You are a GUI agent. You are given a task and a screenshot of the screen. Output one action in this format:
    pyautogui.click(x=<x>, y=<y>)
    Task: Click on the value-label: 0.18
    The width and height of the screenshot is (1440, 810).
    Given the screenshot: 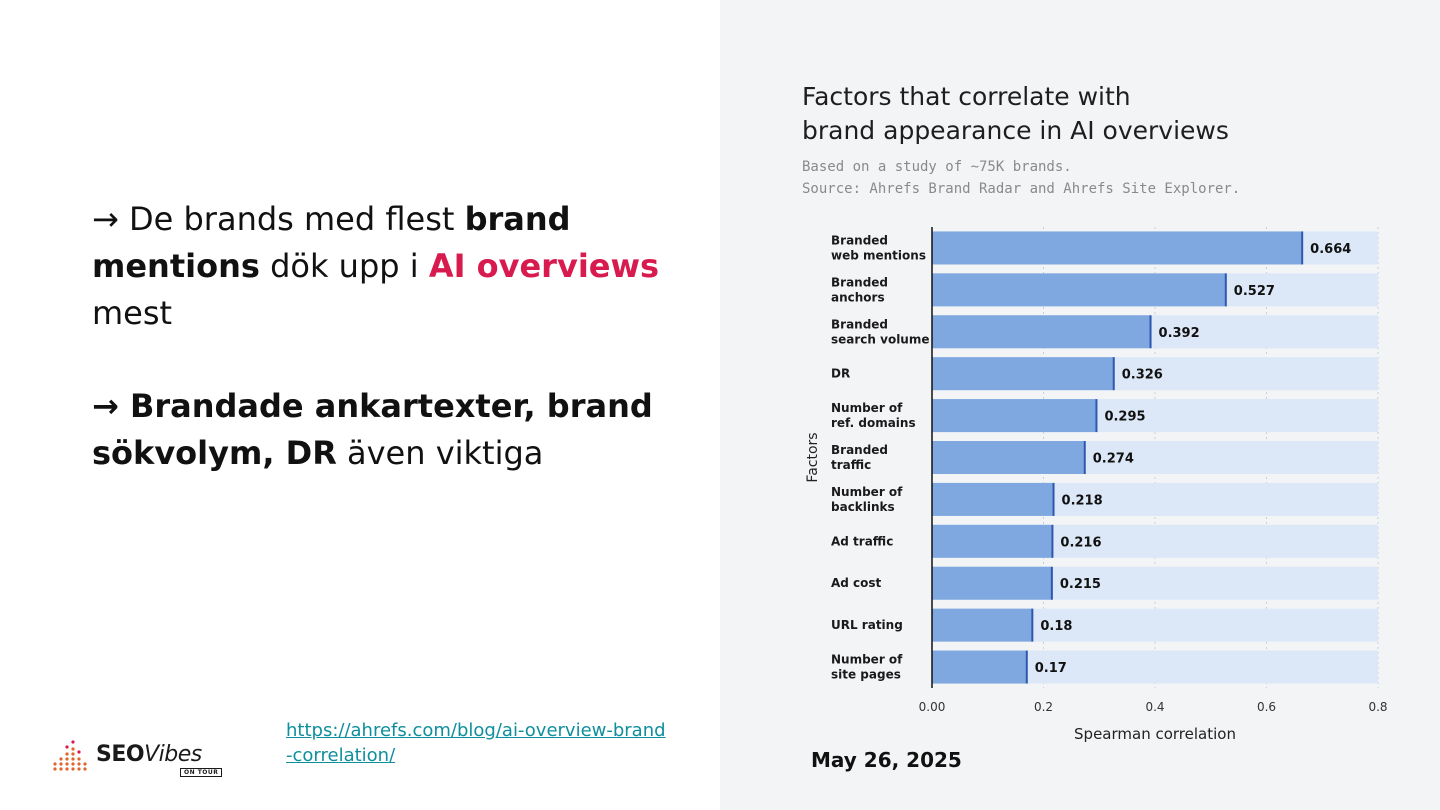 What is the action you would take?
    pyautogui.click(x=1056, y=626)
    